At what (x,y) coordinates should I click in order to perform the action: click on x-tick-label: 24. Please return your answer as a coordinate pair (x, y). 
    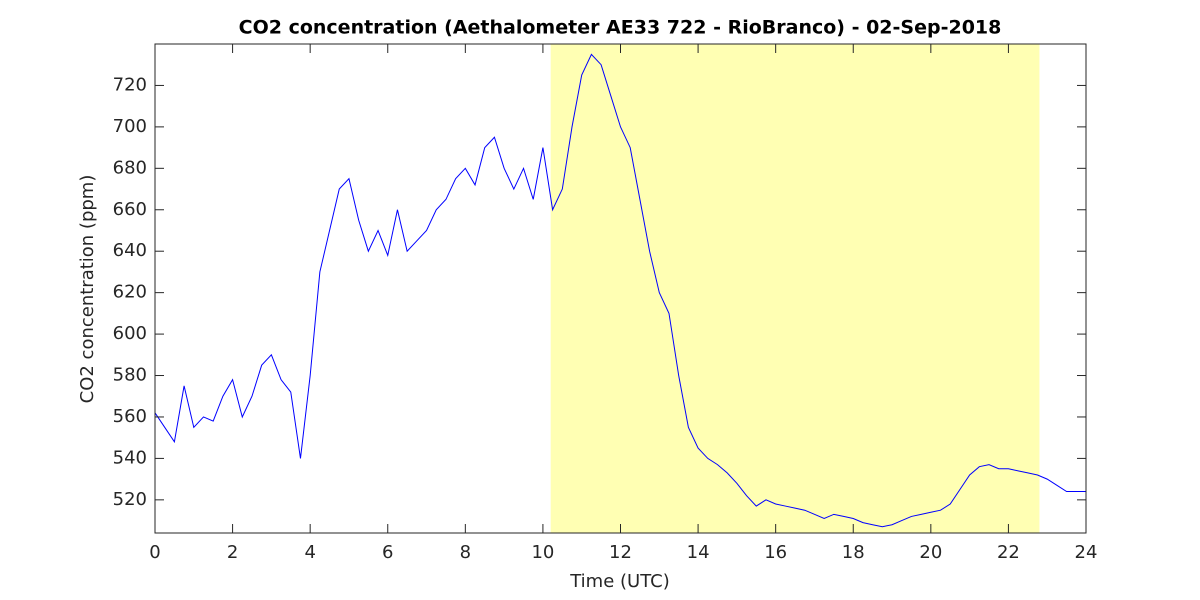
    Looking at the image, I should click on (1086, 552).